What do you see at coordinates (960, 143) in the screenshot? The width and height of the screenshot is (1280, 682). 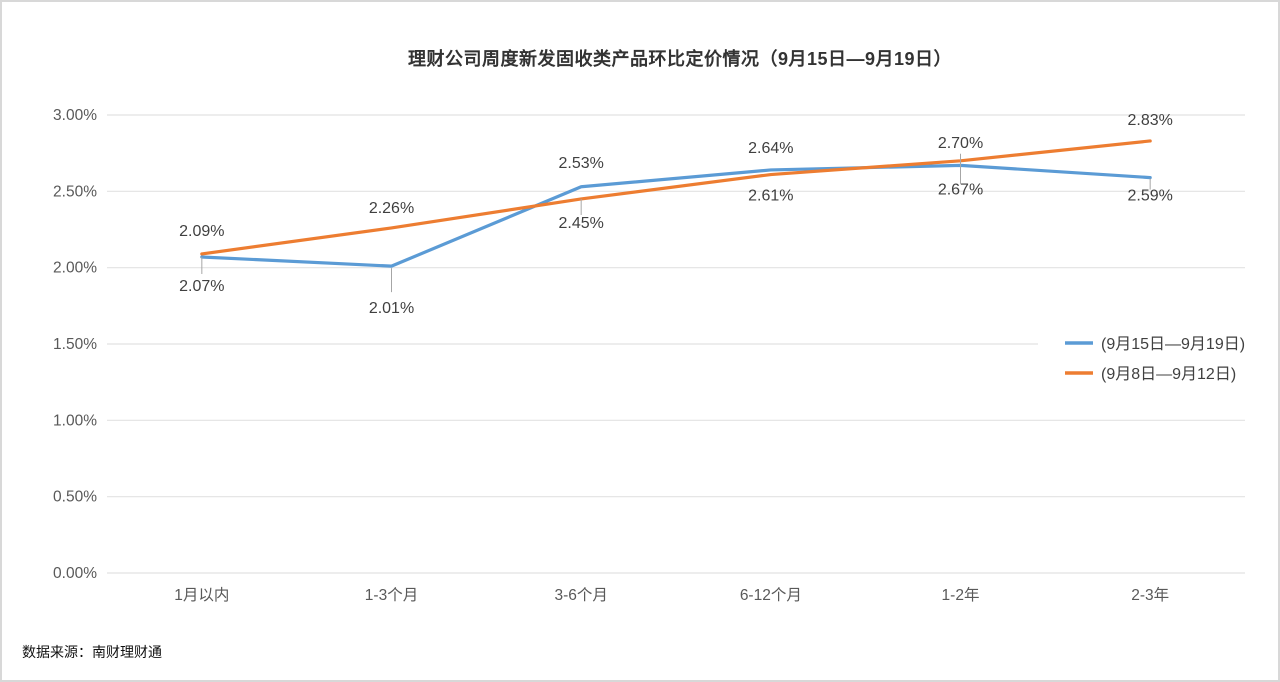 I see `data-label: 2.70%` at bounding box center [960, 143].